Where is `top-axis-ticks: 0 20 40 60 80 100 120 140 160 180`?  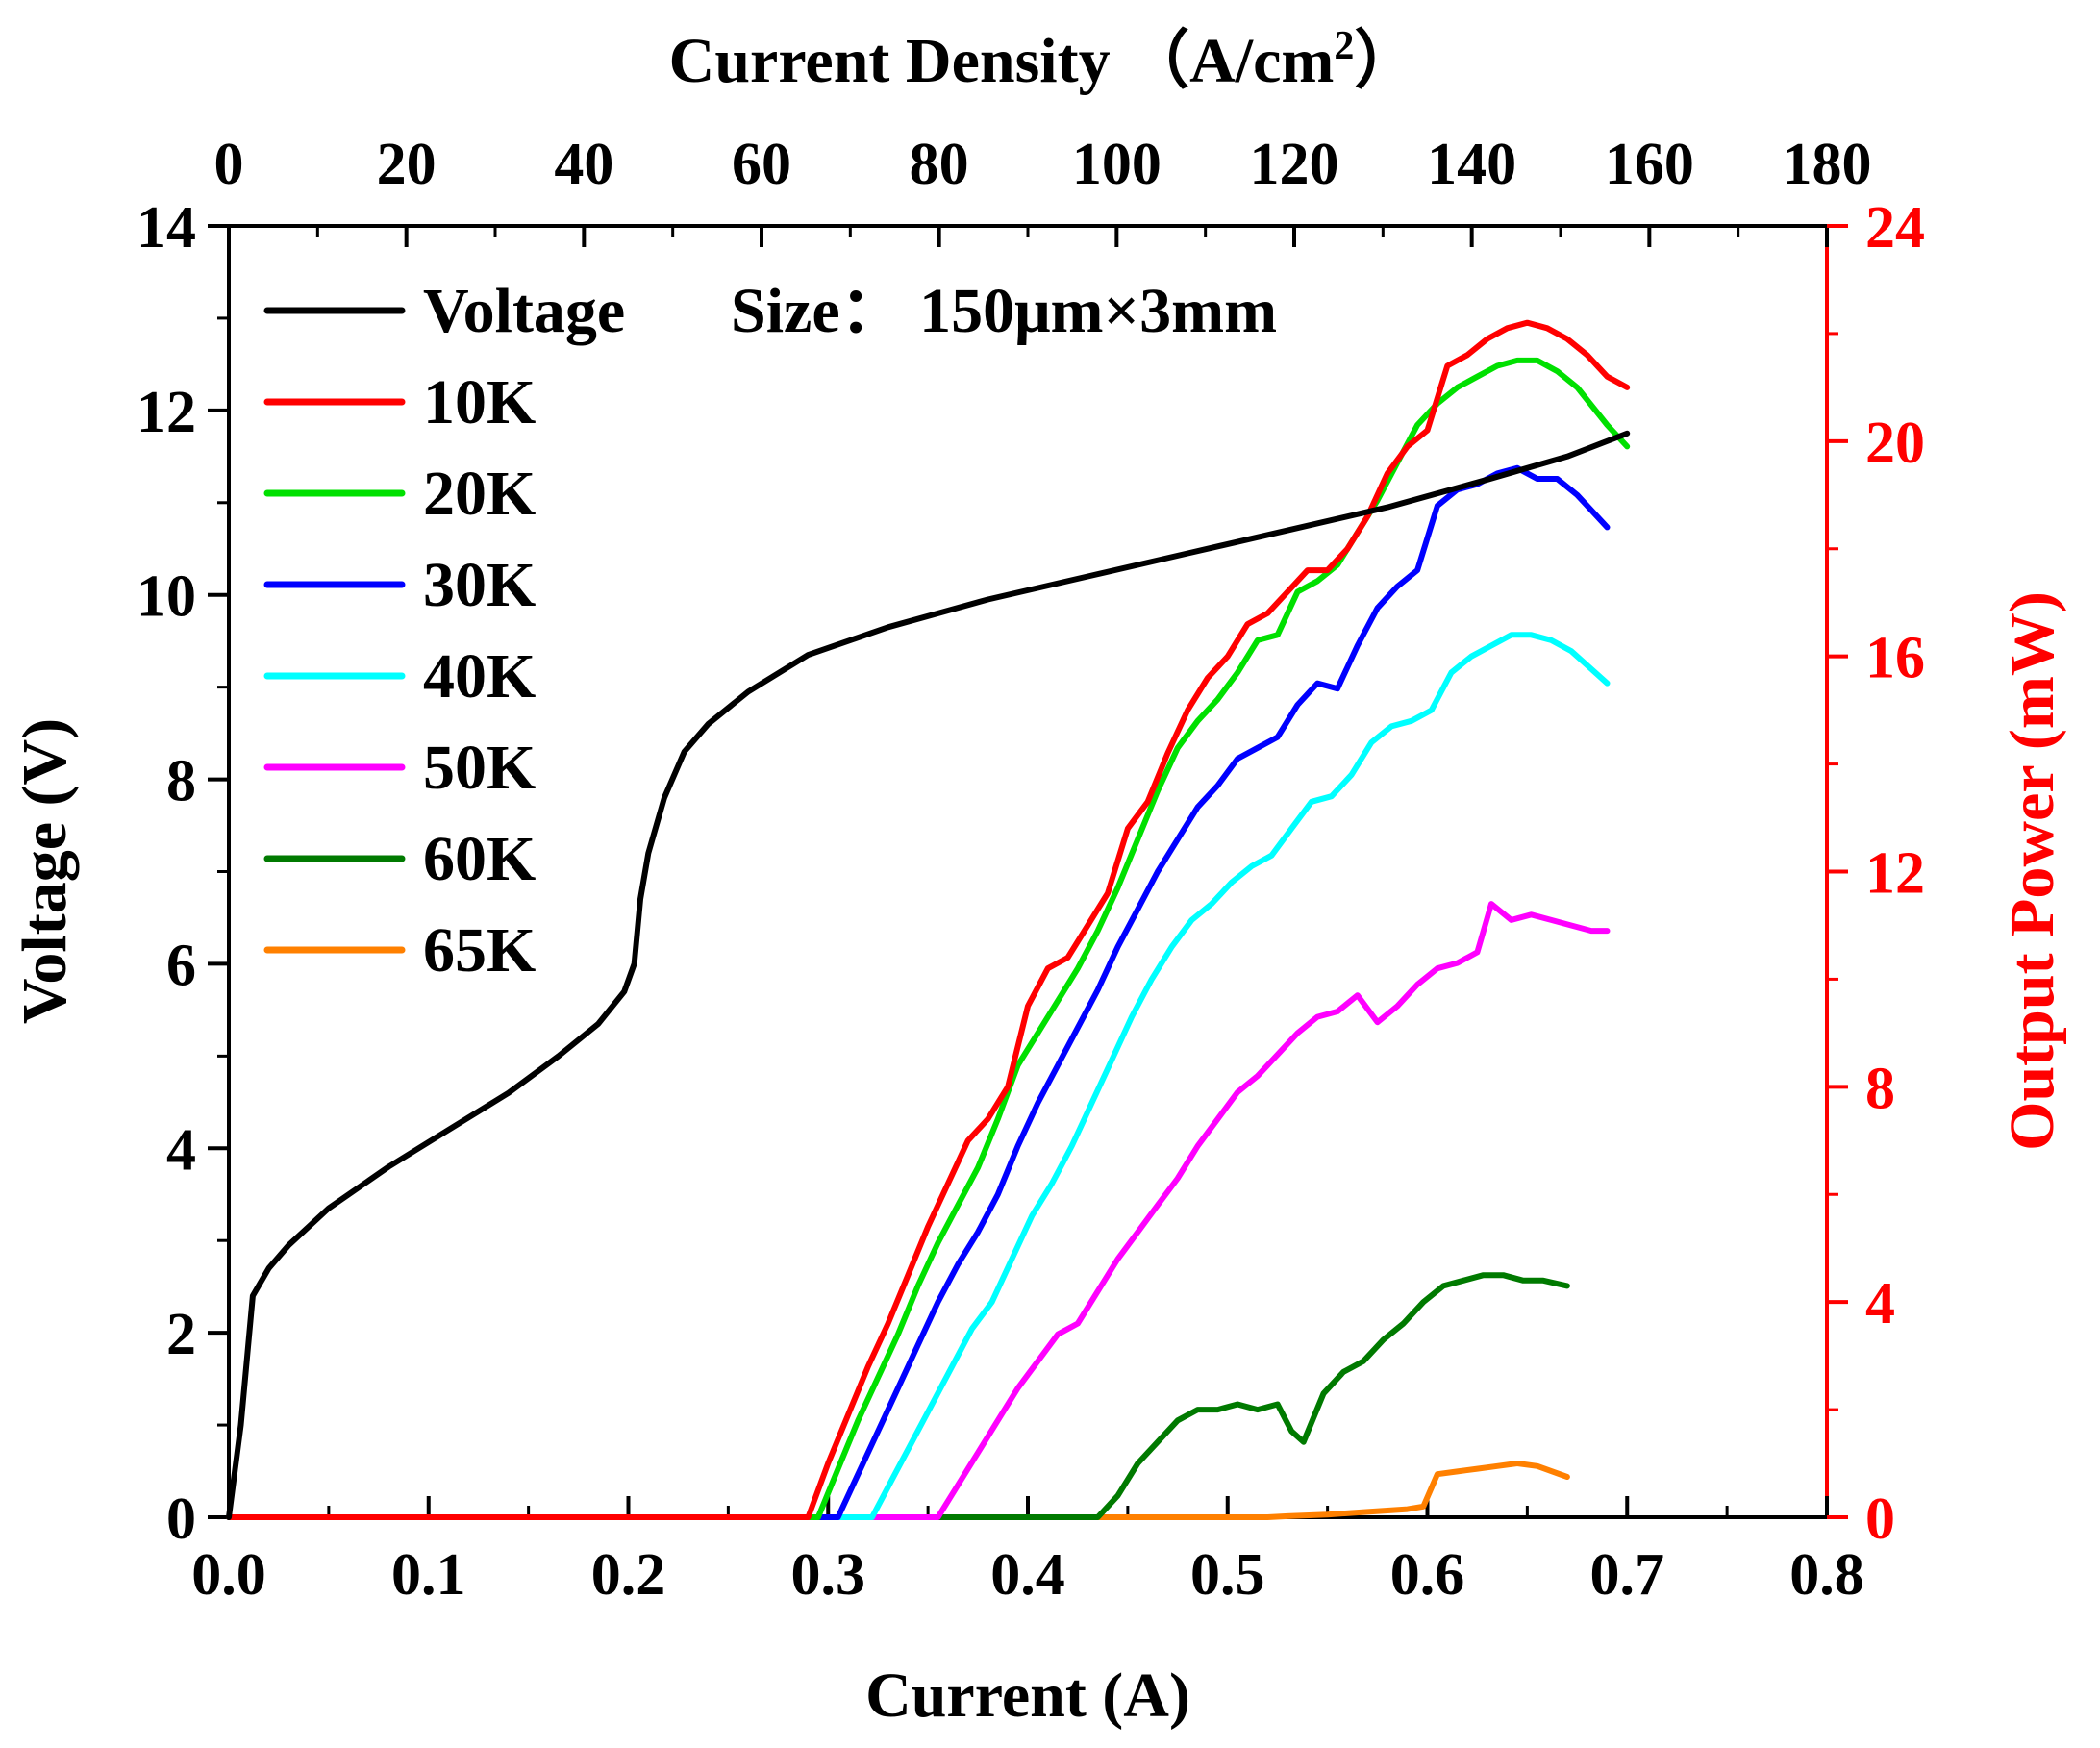 top-axis-ticks: 0 20 40 60 80 100 120 140 160 180 is located at coordinates (1043, 190).